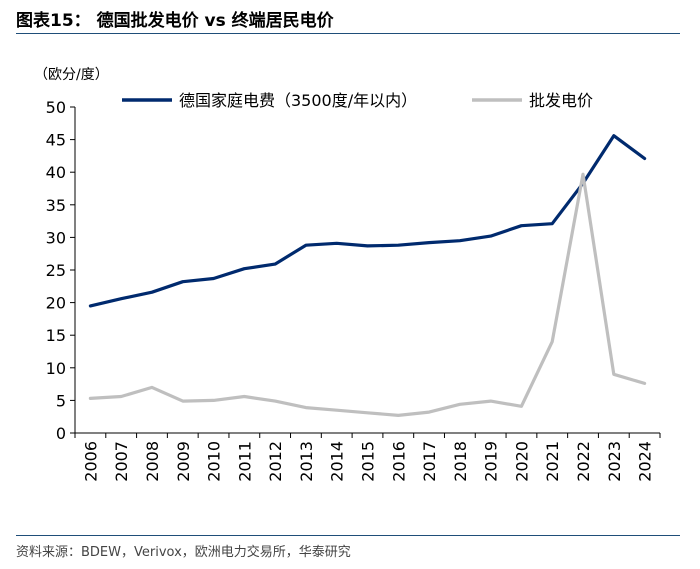 This screenshot has height=569, width=700. What do you see at coordinates (56, 368) in the screenshot?
I see `y-tick-label: 10` at bounding box center [56, 368].